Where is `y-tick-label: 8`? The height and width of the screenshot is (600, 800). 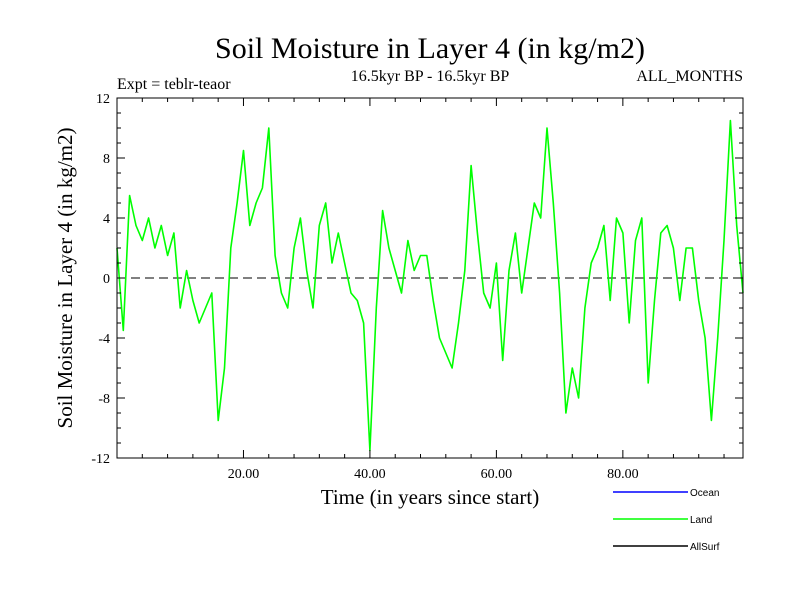
y-tick-label: 8 is located at coordinates (106, 159).